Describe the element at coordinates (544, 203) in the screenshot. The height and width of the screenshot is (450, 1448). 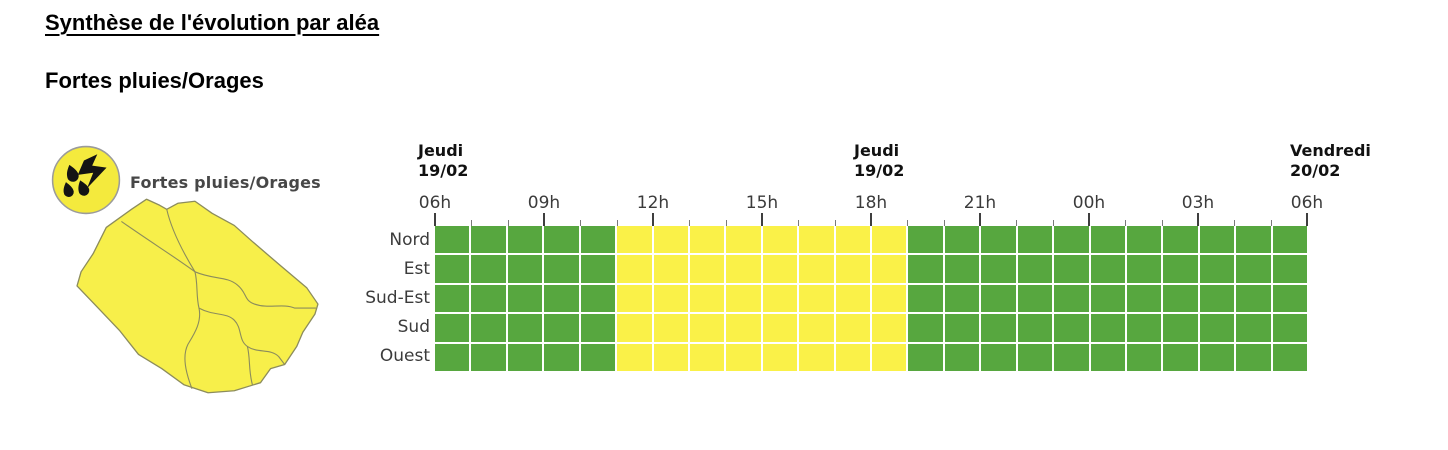
I see `hour-label: 09h` at that location.